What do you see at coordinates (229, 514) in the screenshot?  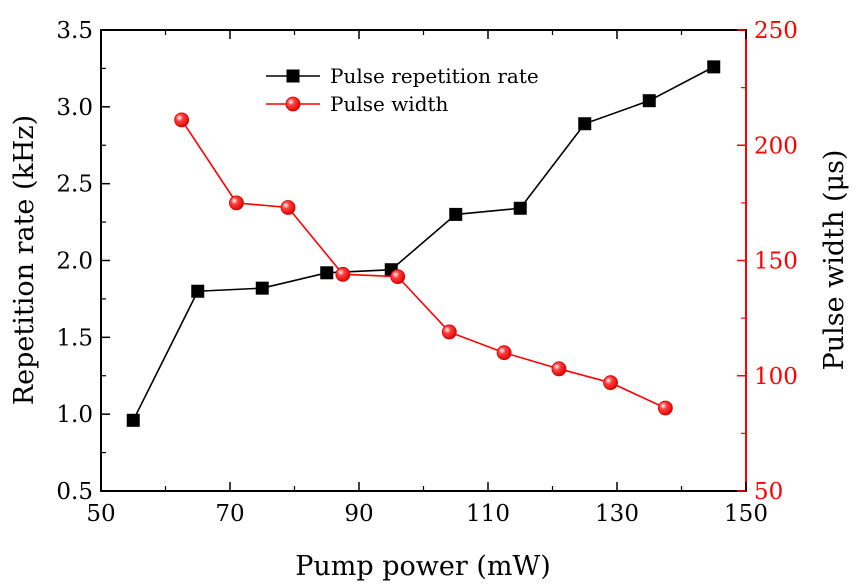 I see `x-tick-label: 70` at bounding box center [229, 514].